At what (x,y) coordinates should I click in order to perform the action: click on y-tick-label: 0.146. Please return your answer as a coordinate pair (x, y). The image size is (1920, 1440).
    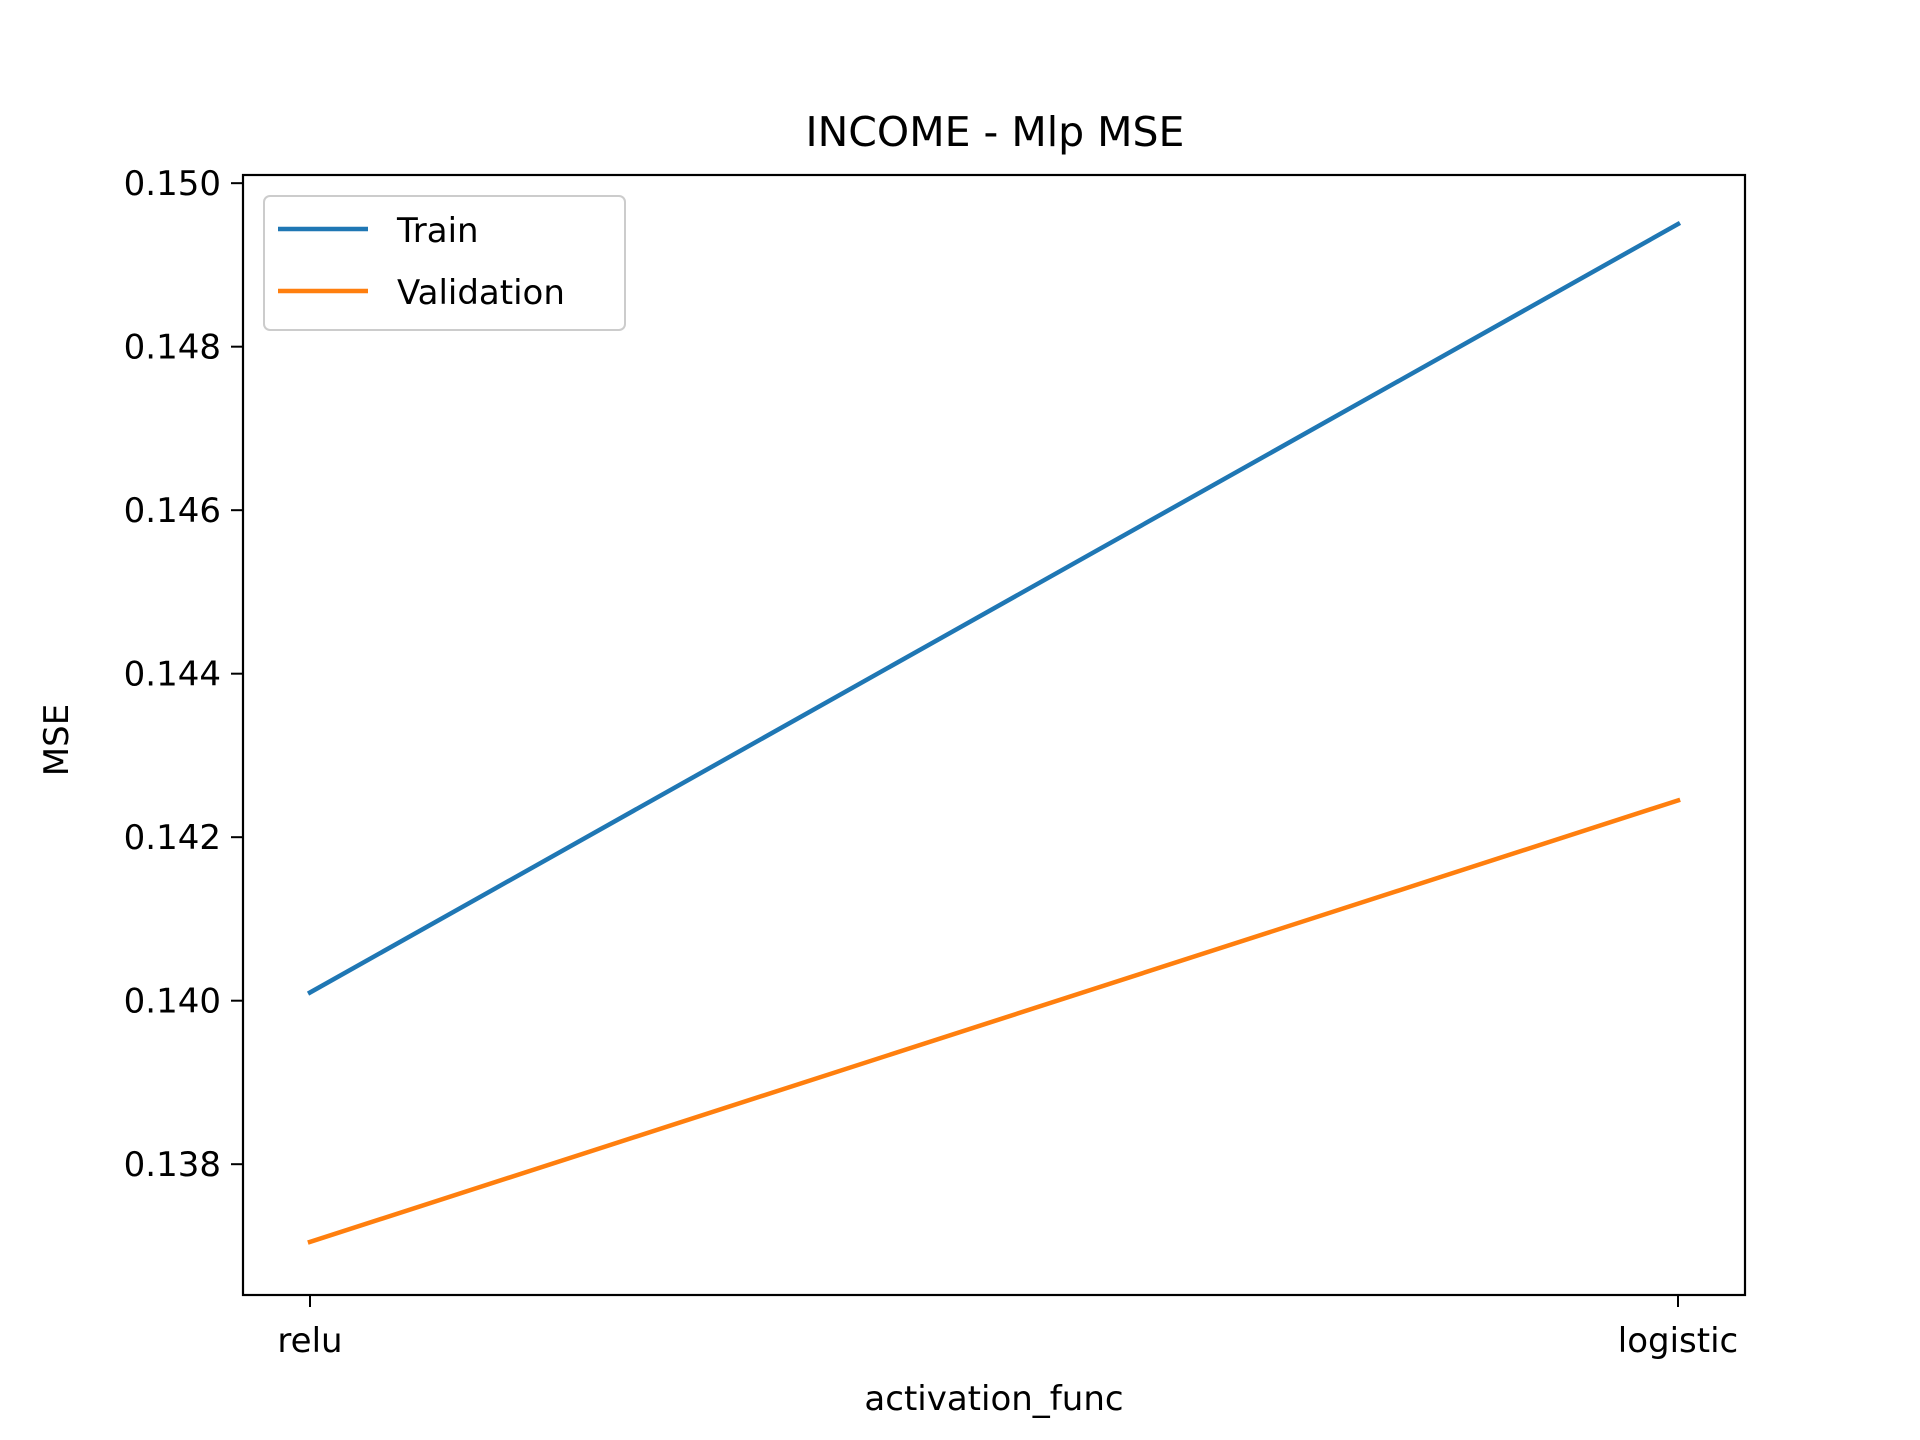
    Looking at the image, I should click on (172, 511).